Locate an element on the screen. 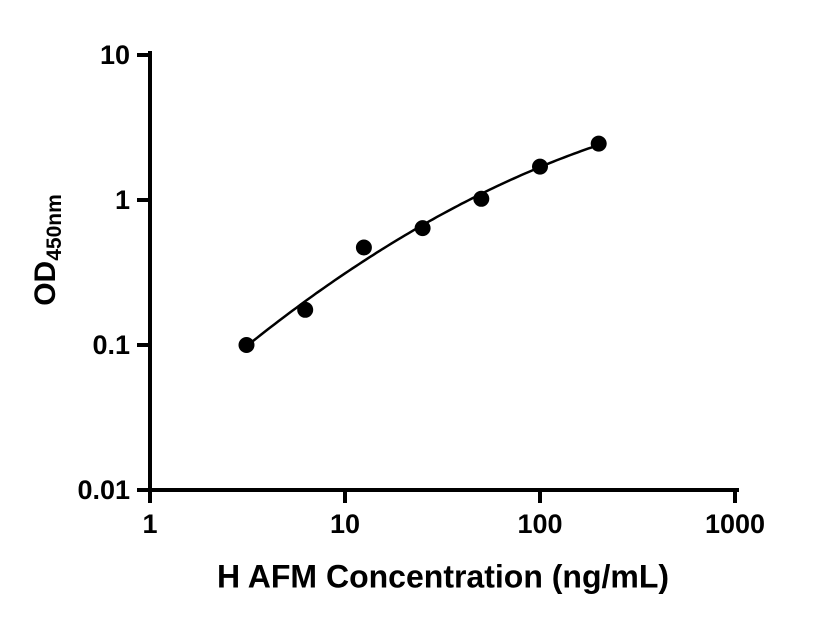 This screenshot has height=640, width=816. y-axis-tick-label: 10 is located at coordinates (115, 55).